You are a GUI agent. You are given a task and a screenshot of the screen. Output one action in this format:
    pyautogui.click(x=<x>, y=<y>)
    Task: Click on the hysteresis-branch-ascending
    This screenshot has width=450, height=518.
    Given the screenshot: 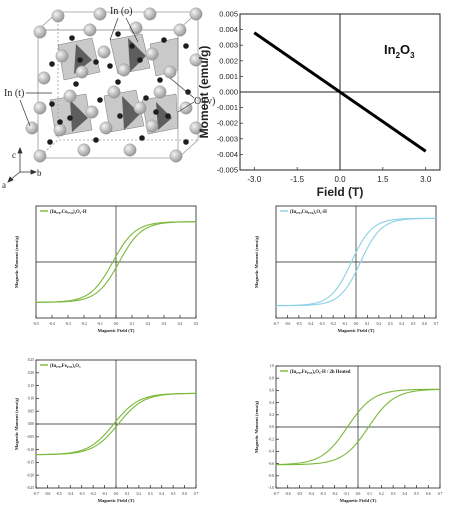 What is the action you would take?
    pyautogui.click(x=358, y=427)
    